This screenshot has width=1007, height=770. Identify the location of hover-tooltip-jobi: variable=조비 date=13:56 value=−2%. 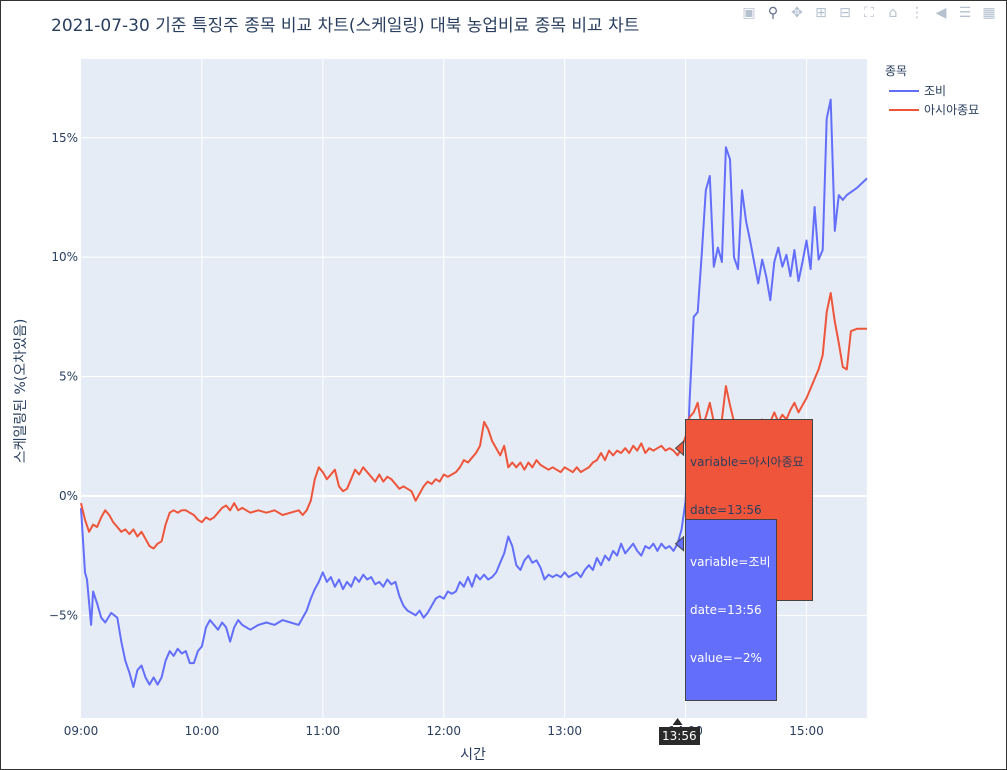
(731, 610).